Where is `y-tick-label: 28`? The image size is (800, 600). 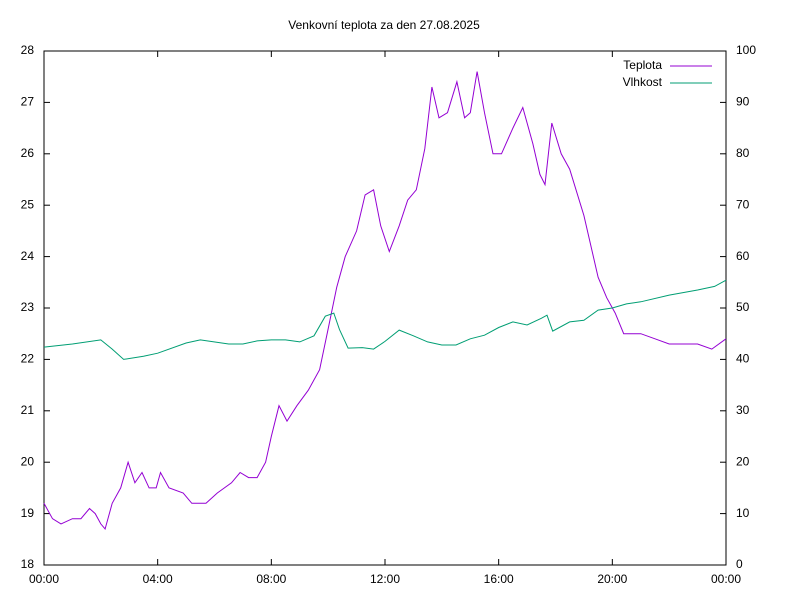
y-tick-label: 28 is located at coordinates (28, 50).